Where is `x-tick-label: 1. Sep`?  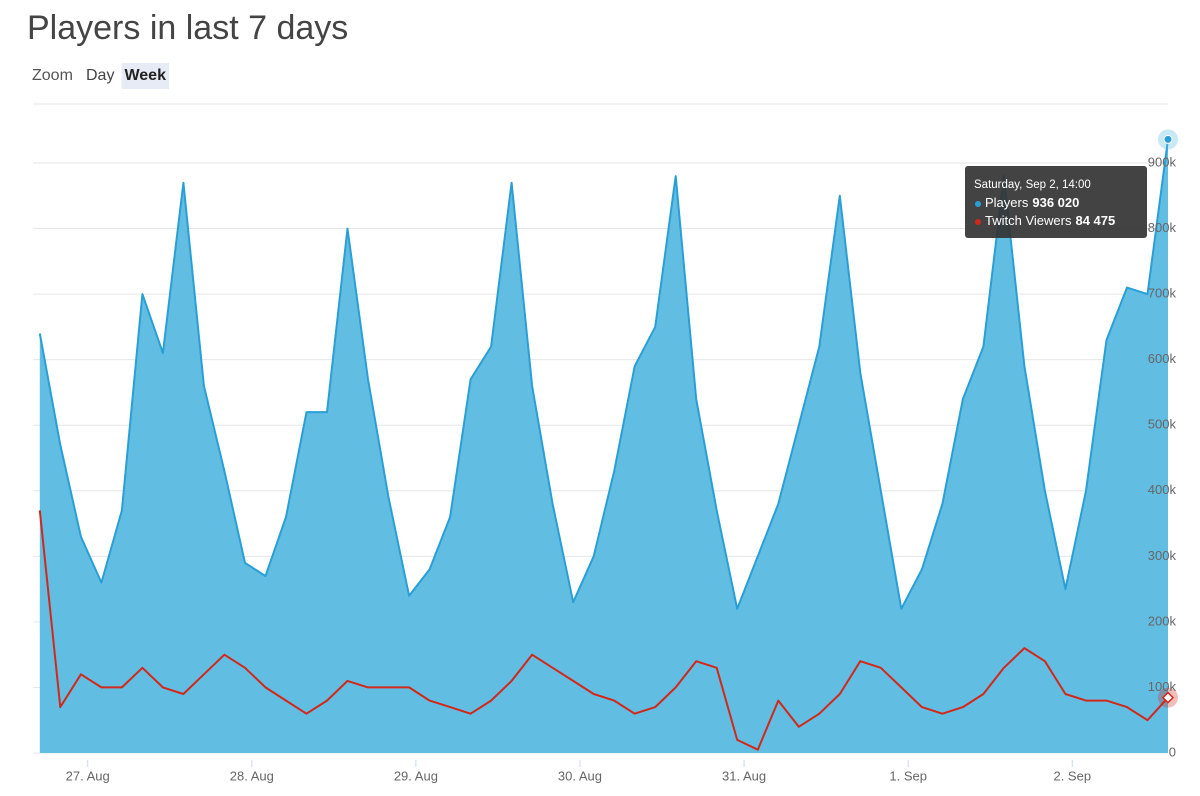
x-tick-label: 1. Sep is located at coordinates (908, 775).